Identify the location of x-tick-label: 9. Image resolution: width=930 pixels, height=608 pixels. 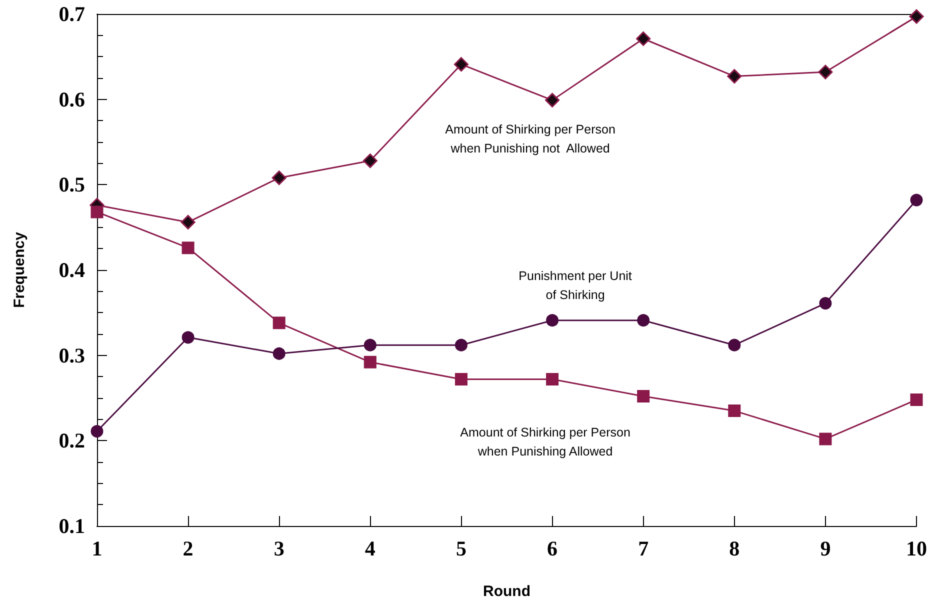
(825, 548).